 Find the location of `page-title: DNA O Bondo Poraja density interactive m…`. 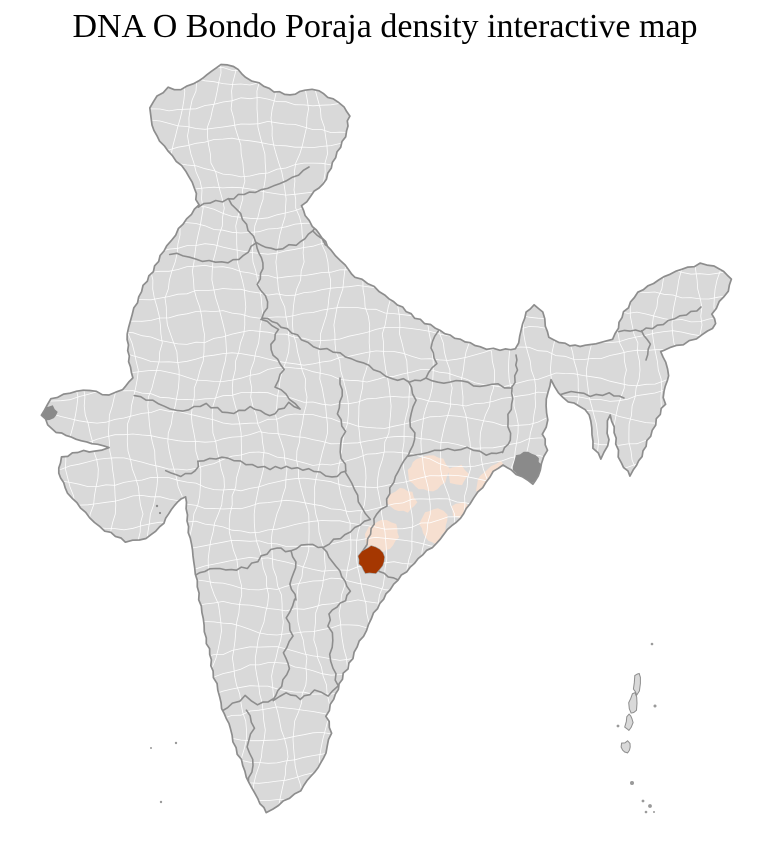

page-title: DNA O Bondo Poraja density interactive m… is located at coordinates (385, 26).